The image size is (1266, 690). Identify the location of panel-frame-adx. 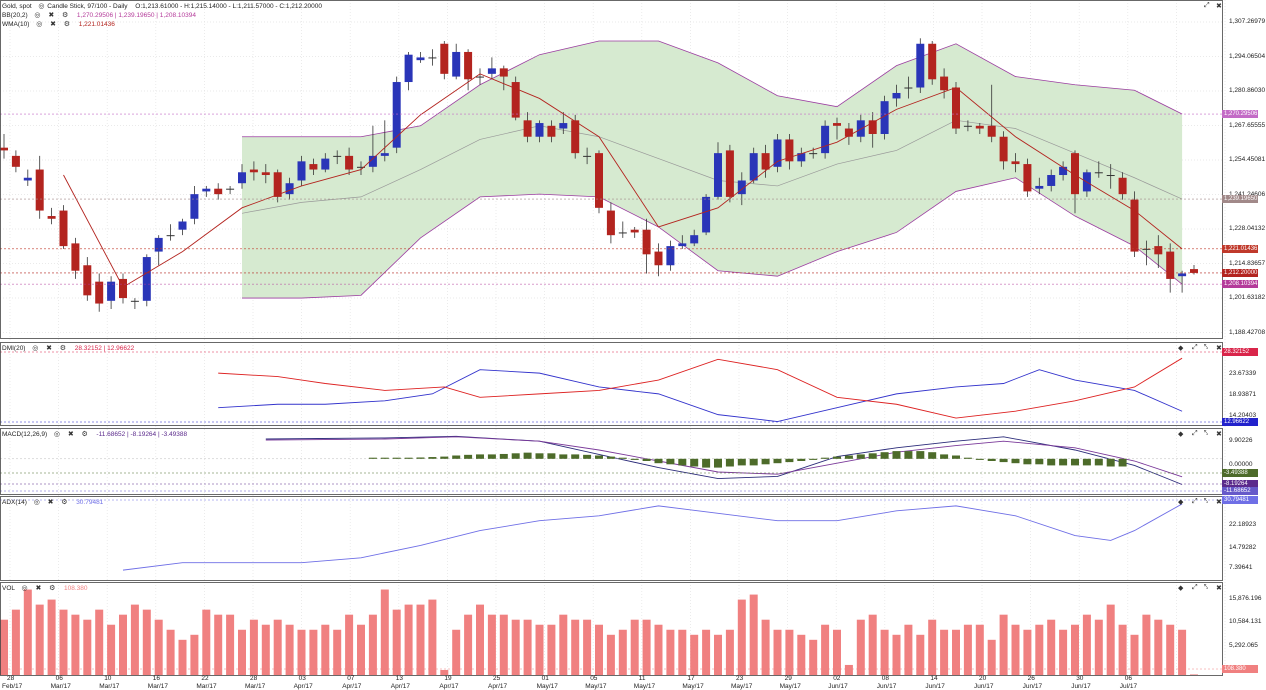
(611, 538).